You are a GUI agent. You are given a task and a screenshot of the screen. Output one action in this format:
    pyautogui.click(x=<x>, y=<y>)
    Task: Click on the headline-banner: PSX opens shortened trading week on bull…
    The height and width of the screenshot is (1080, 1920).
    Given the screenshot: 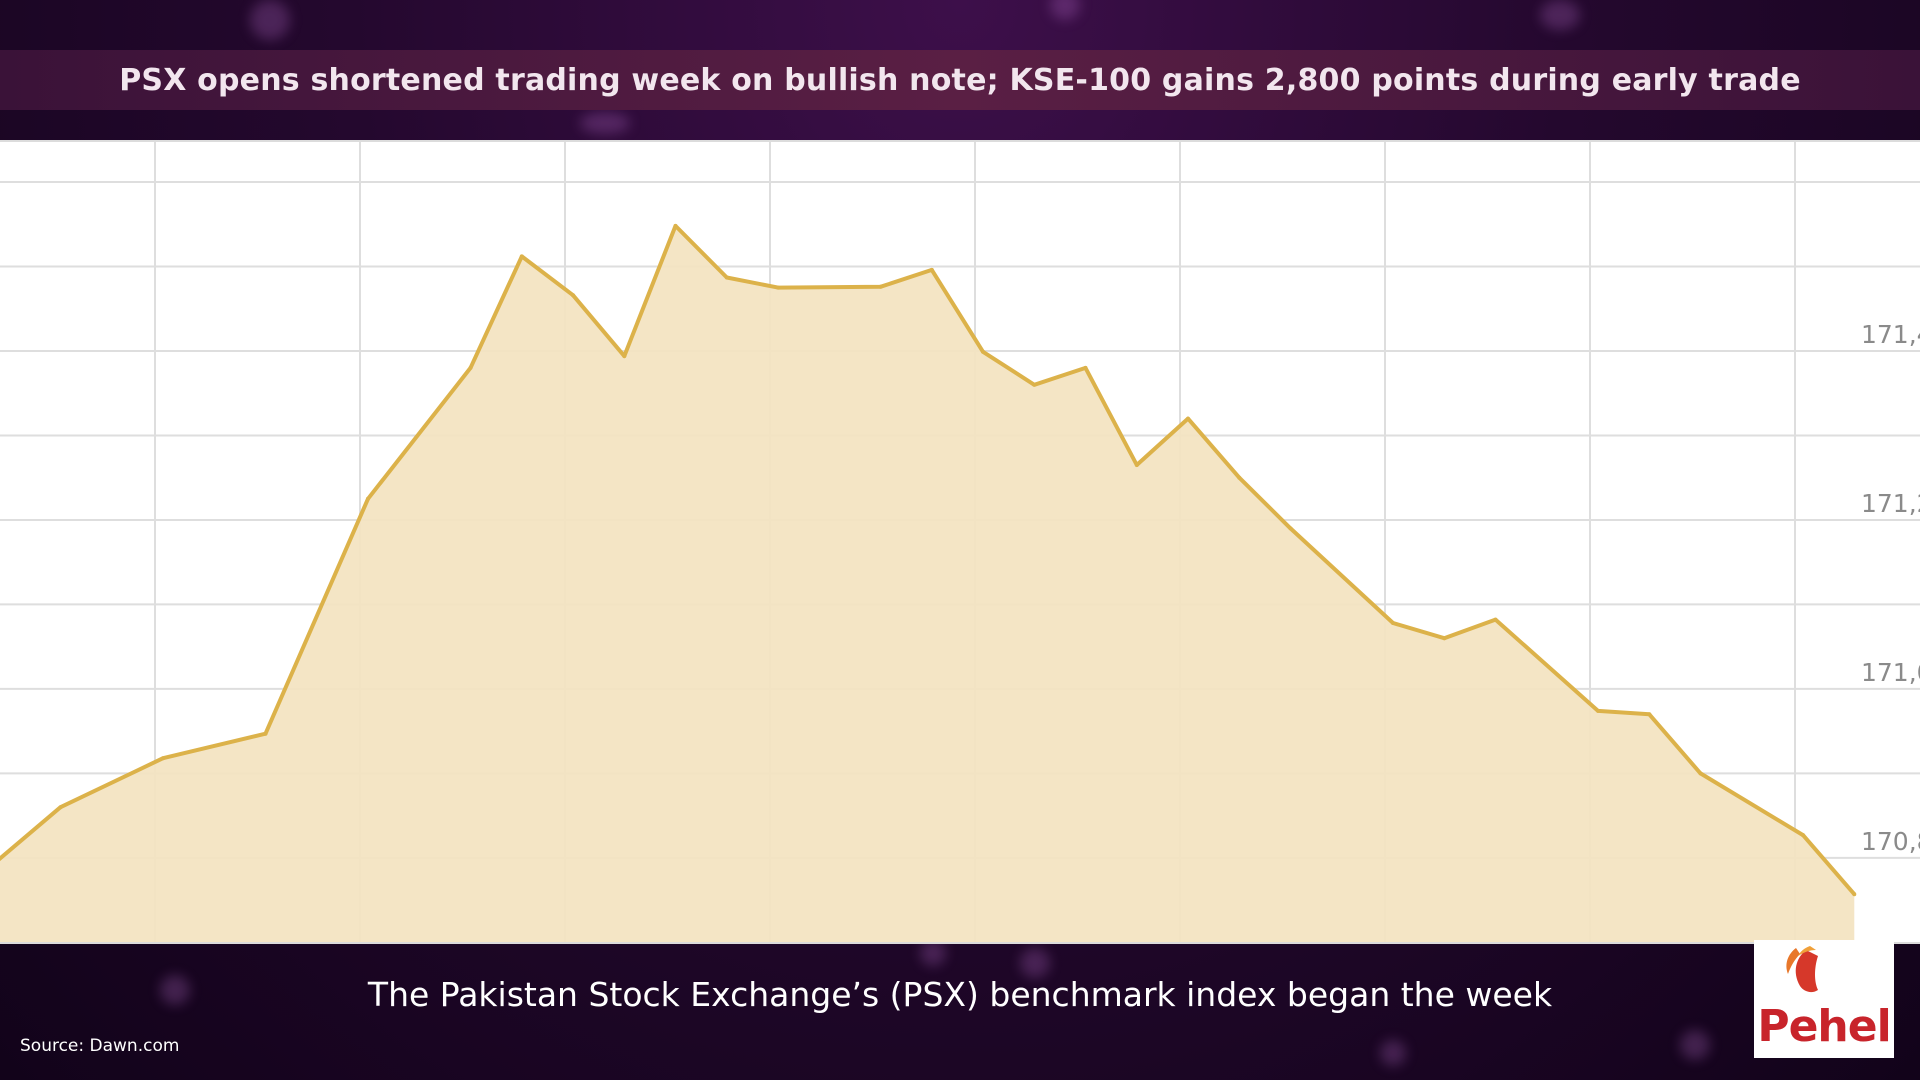 What is the action you would take?
    pyautogui.click(x=960, y=80)
    